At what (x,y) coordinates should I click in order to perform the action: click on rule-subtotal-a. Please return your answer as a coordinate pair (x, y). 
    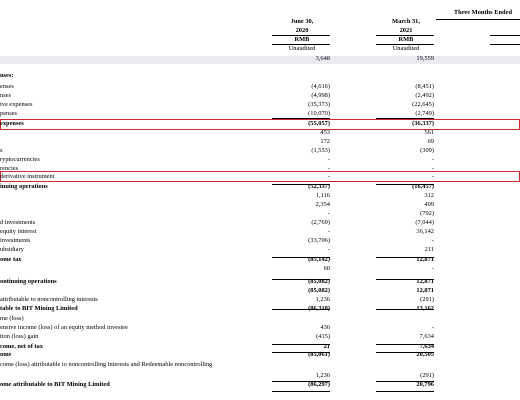
    Looking at the image, I should click on (301, 118).